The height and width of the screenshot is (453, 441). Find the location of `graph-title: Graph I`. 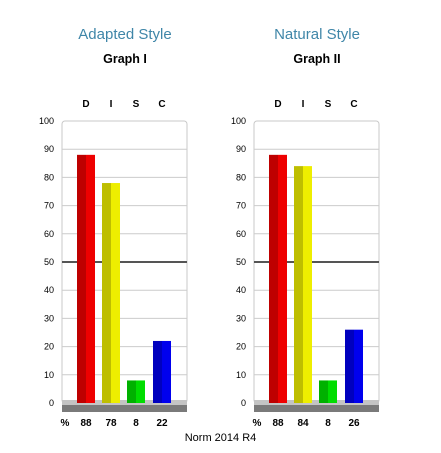

graph-title: Graph I is located at coordinates (125, 59).